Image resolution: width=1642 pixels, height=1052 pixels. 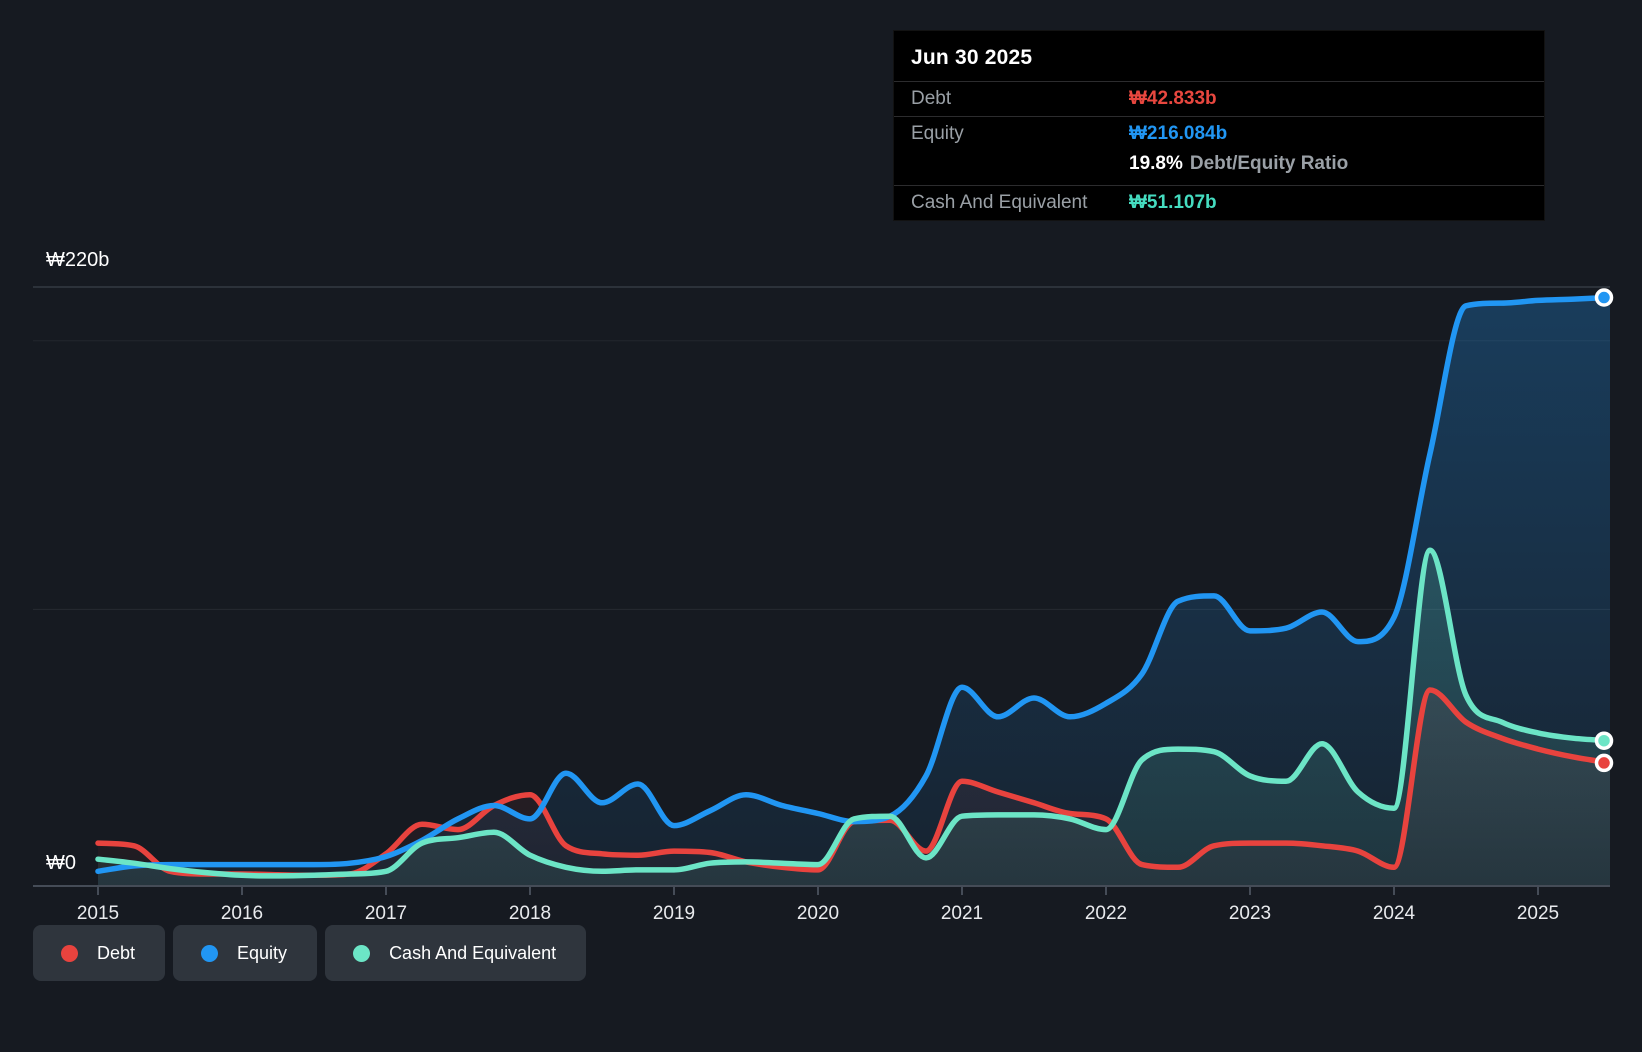 I want to click on tooltip-ratio-value: 19.8%, so click(x=1156, y=163).